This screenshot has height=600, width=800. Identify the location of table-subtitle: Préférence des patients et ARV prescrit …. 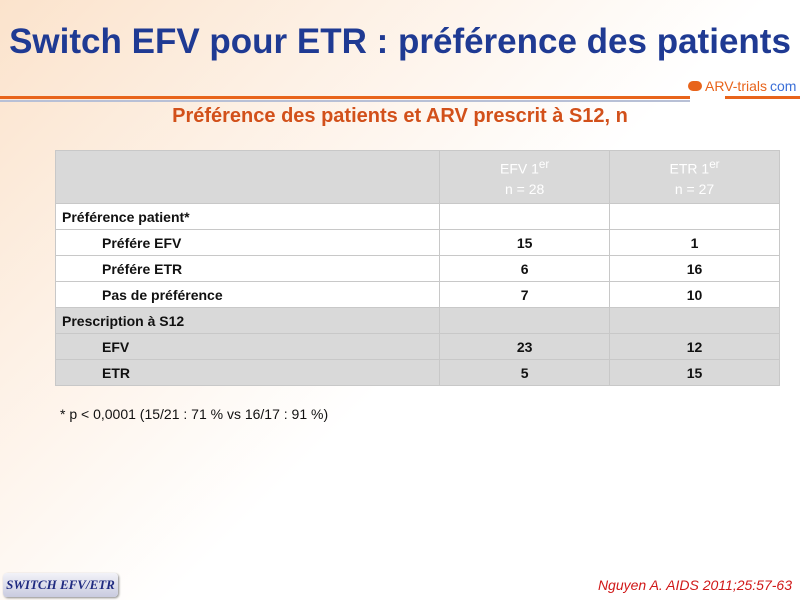
(400, 116).